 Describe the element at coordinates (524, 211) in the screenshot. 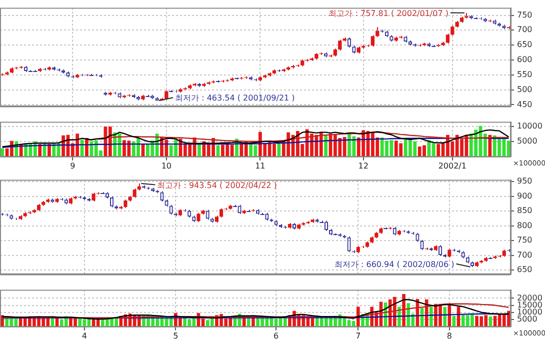

I see `y-tick-label: 850` at that location.